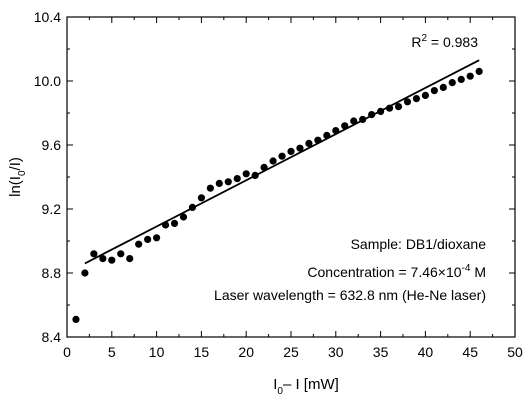 The width and height of the screenshot is (525, 398). What do you see at coordinates (396, 271) in the screenshot?
I see `annotation-concentration: Concentration = 7.46×10-4 M` at bounding box center [396, 271].